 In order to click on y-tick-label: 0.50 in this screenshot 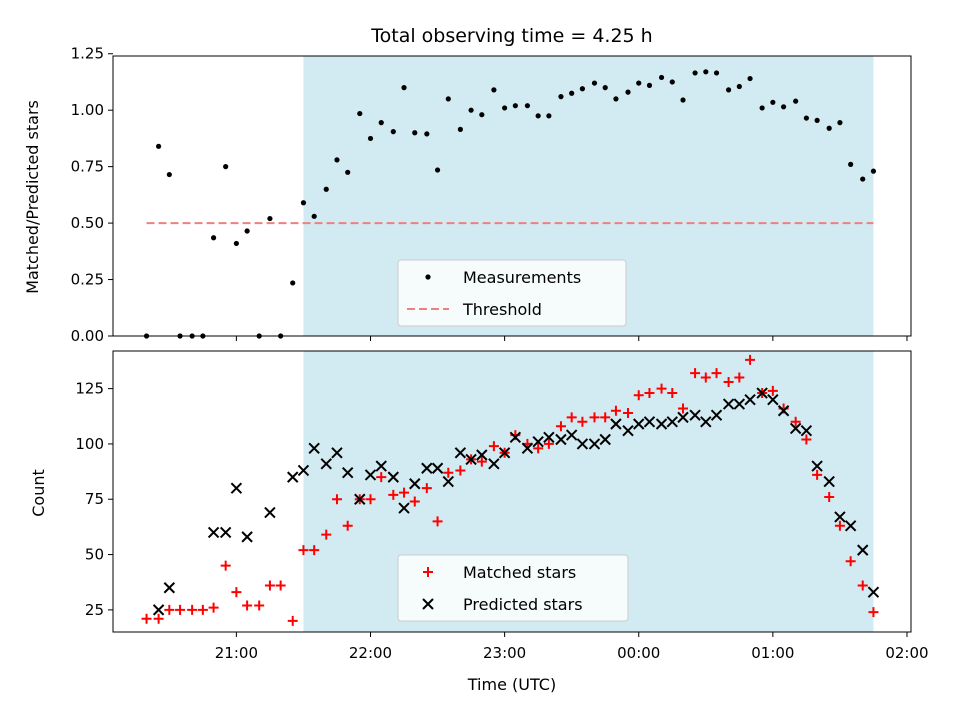, I will do `click(87, 223)`.